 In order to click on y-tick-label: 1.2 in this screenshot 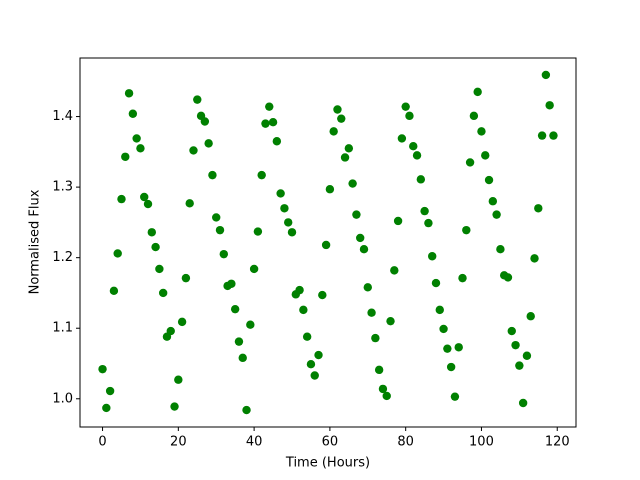, I will do `click(62, 257)`.